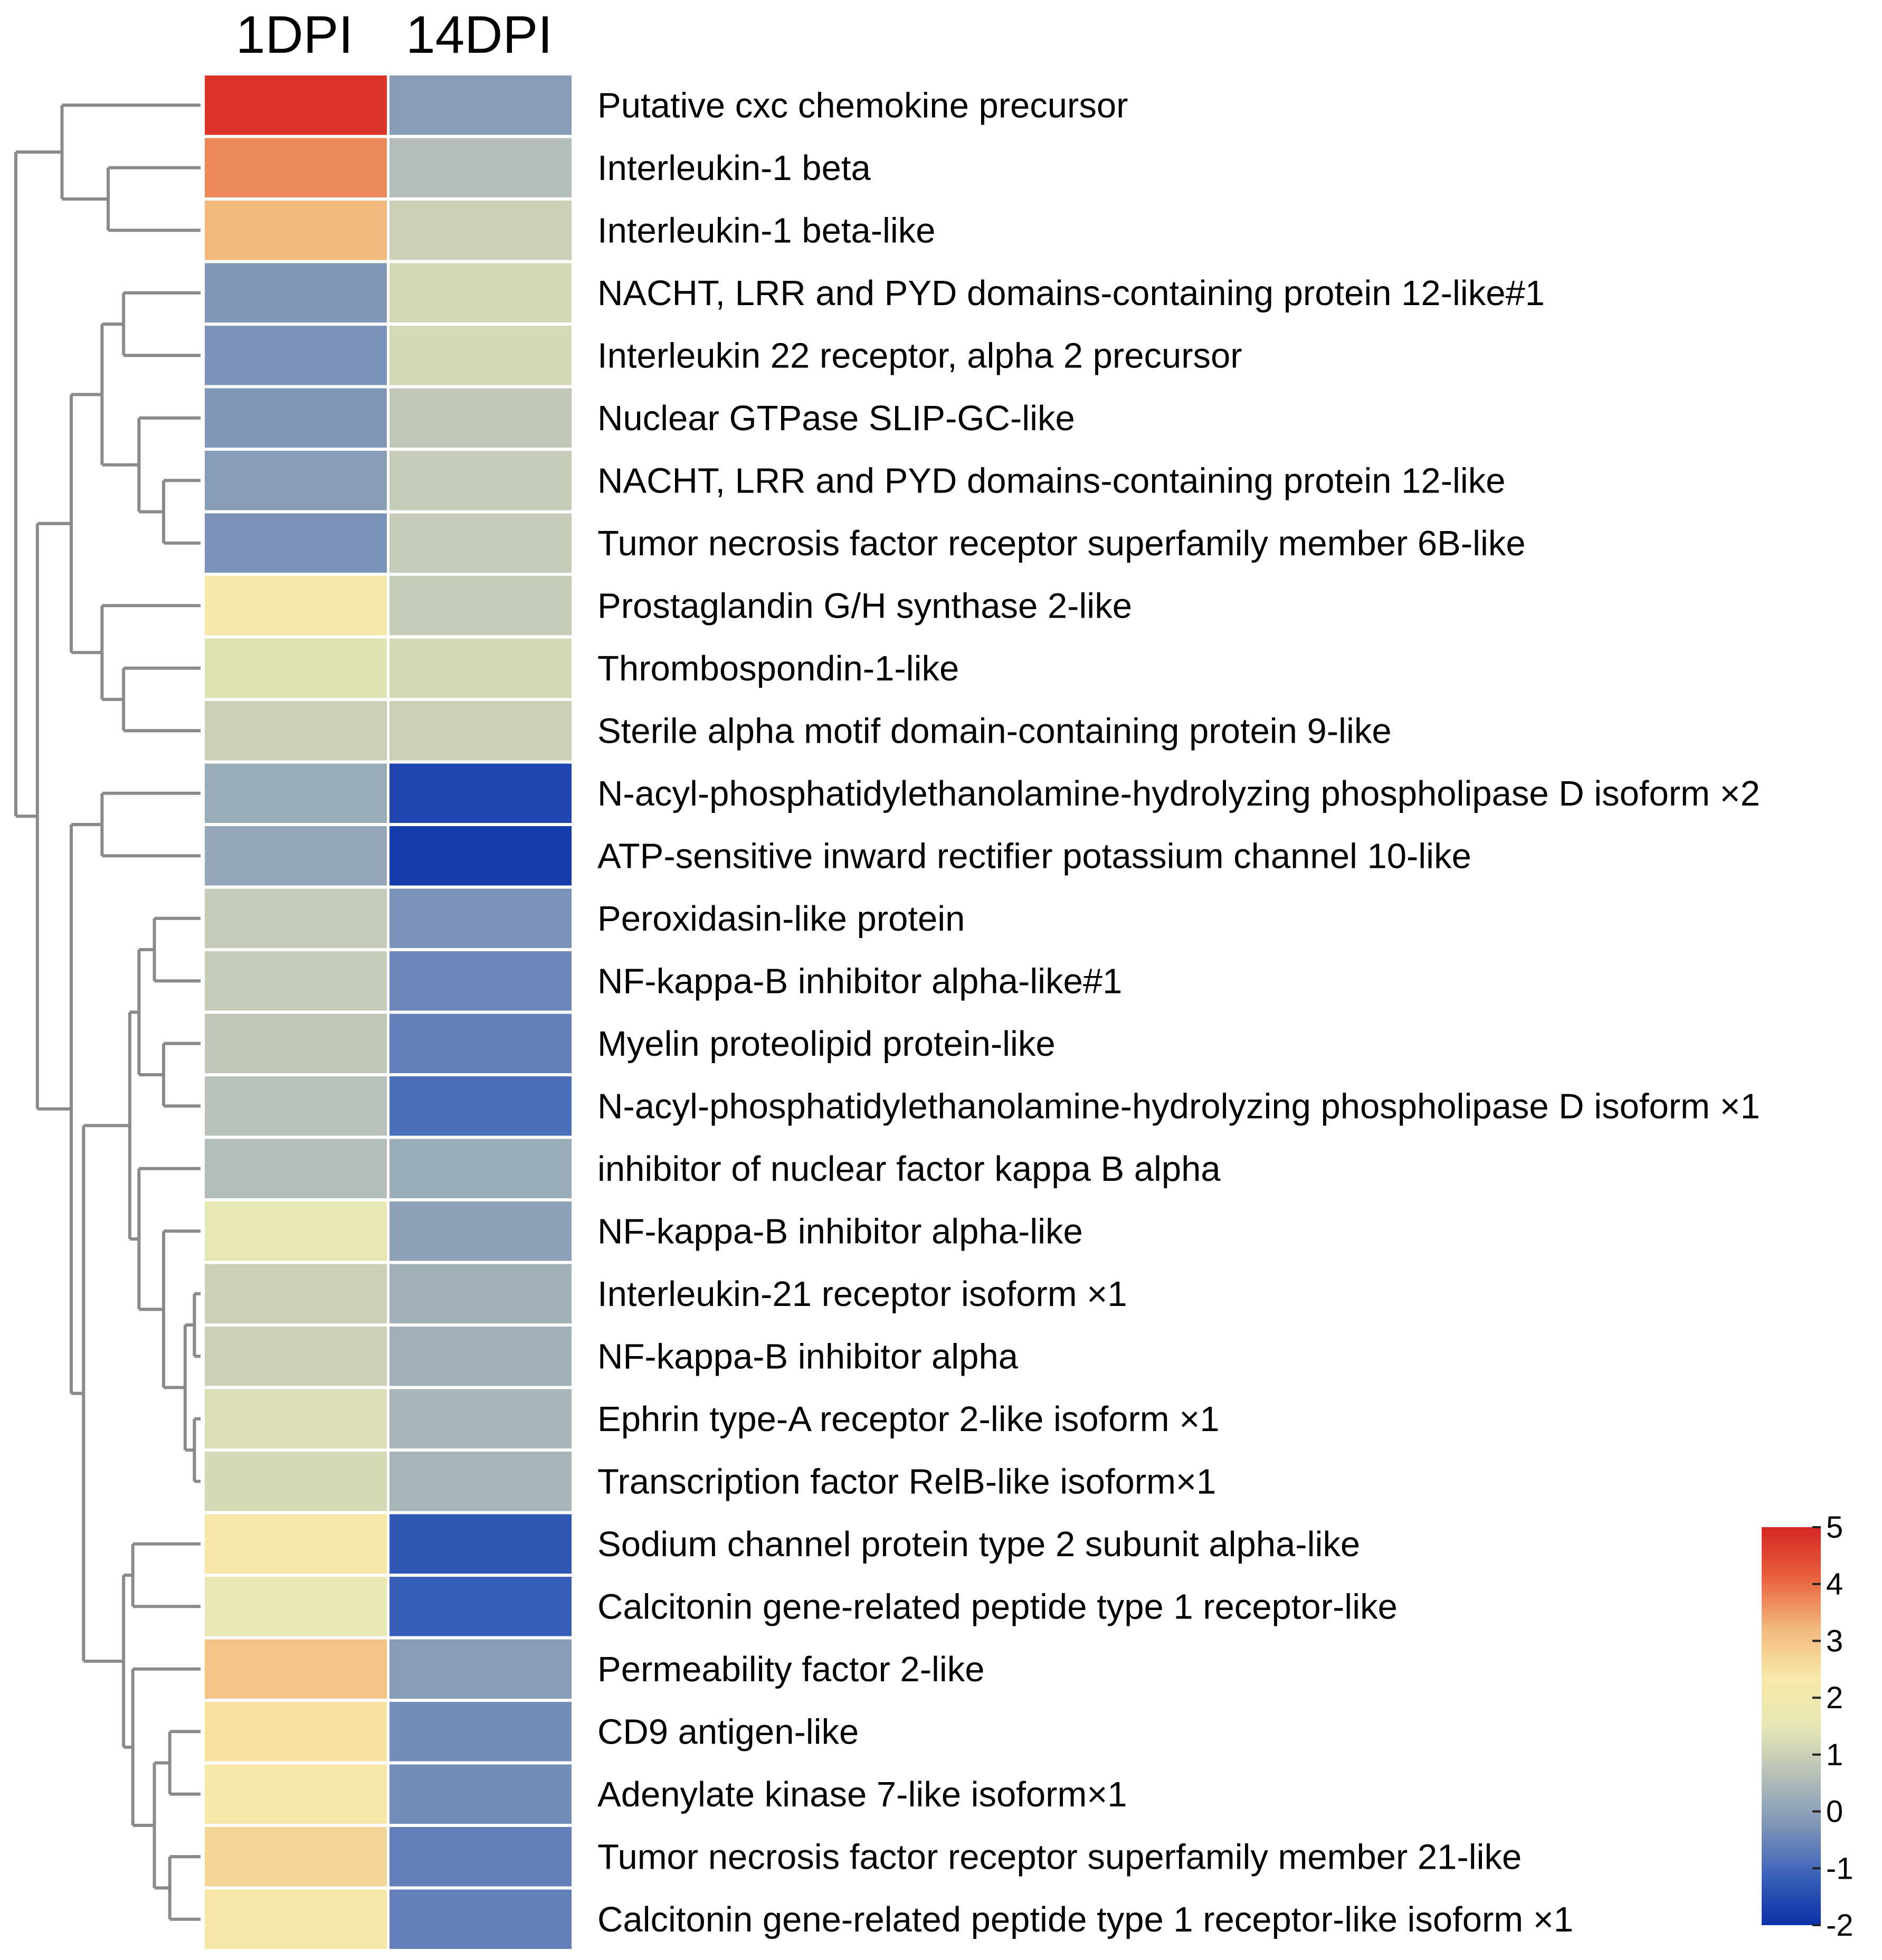  Describe the element at coordinates (906, 1481) in the screenshot. I see `row-label: Transcription factor RelB-like isoform×1` at that location.